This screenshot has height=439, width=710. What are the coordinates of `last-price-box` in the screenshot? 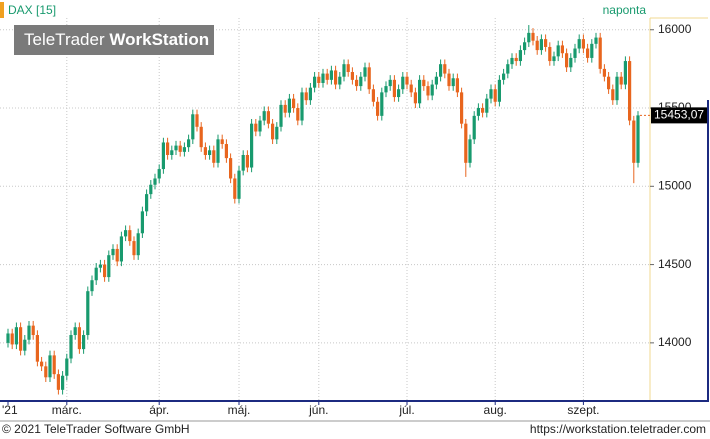 It's located at (679, 115).